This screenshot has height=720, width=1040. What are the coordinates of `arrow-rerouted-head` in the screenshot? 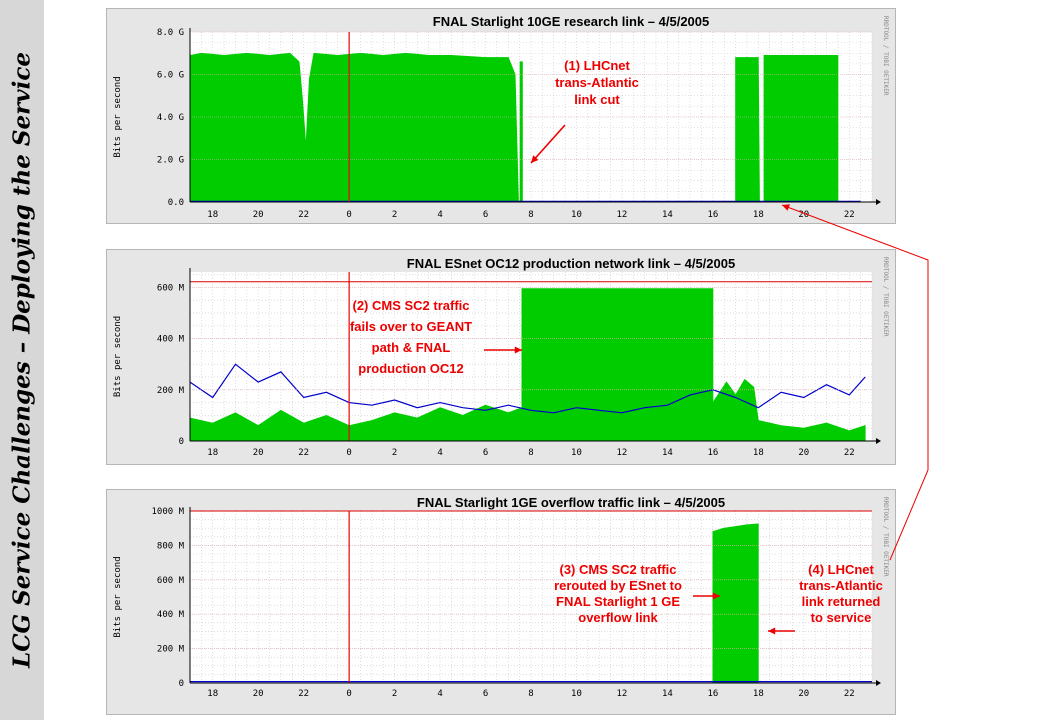 It's located at (716, 596).